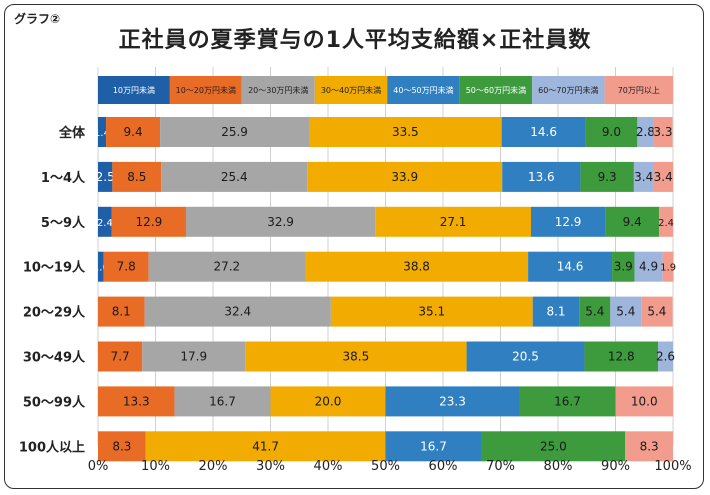 The height and width of the screenshot is (495, 710). Describe the element at coordinates (558, 466) in the screenshot. I see `x-tick-label: 80%` at that location.